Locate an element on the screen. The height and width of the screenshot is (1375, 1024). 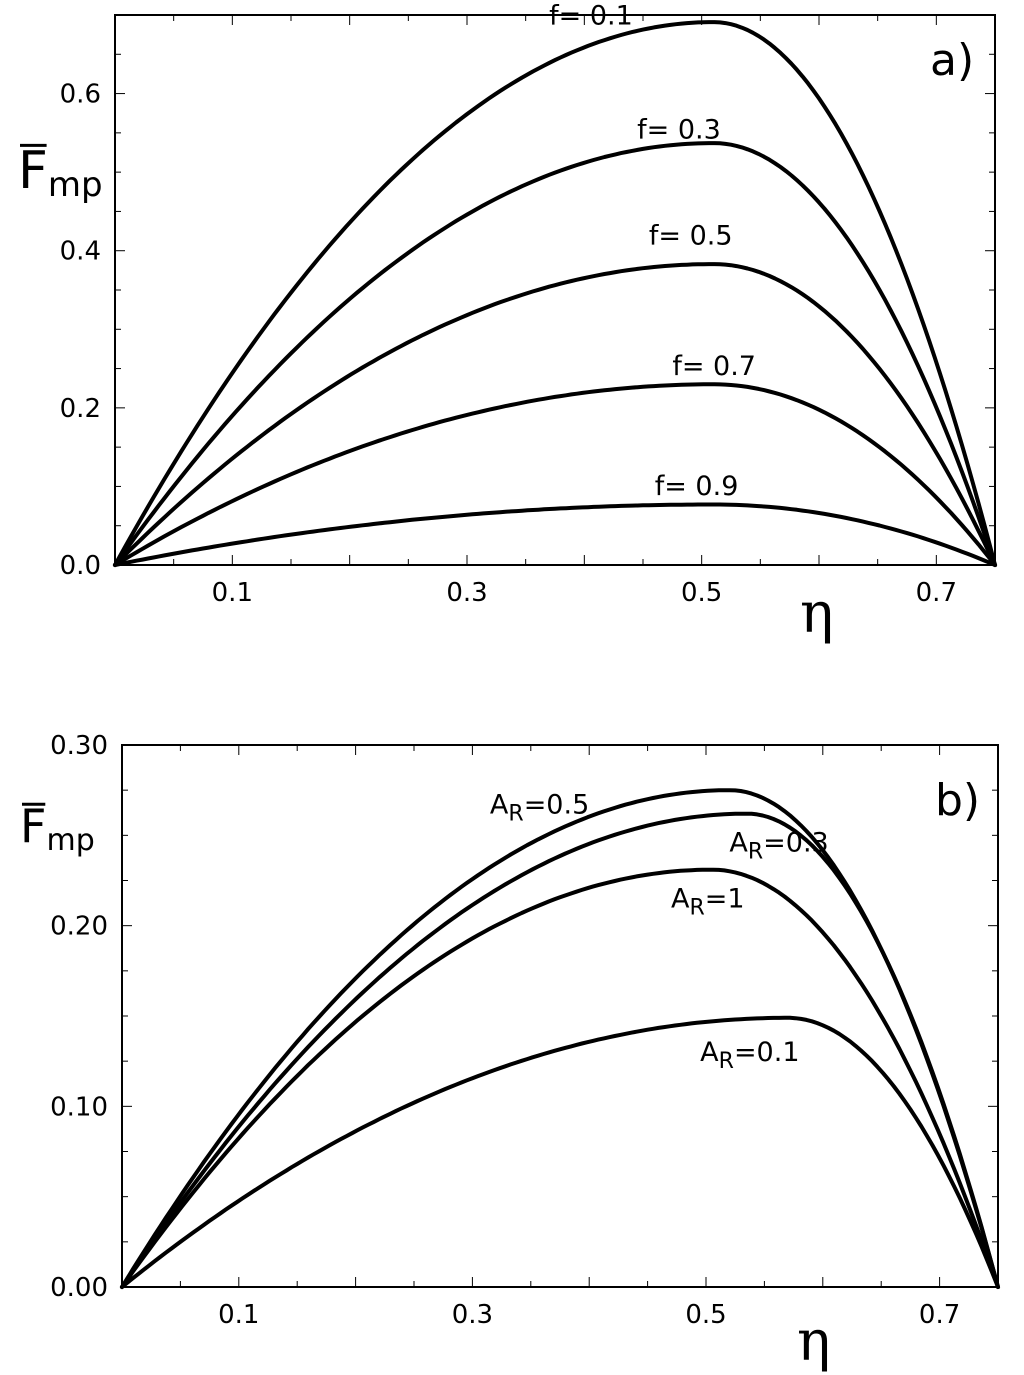
panel-label: b) is located at coordinates (957, 800).